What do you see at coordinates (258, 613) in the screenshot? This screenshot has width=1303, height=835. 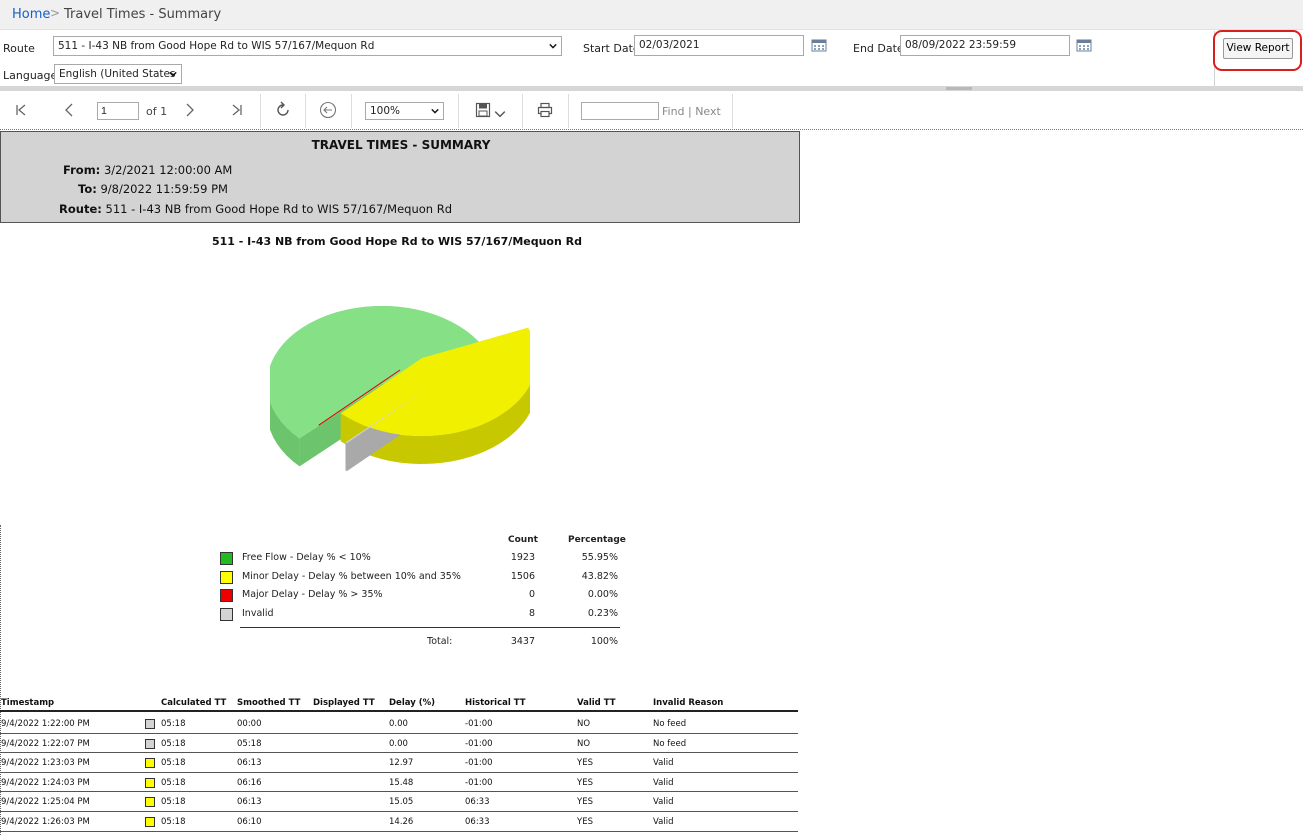 I see `legend-label: Invalid` at bounding box center [258, 613].